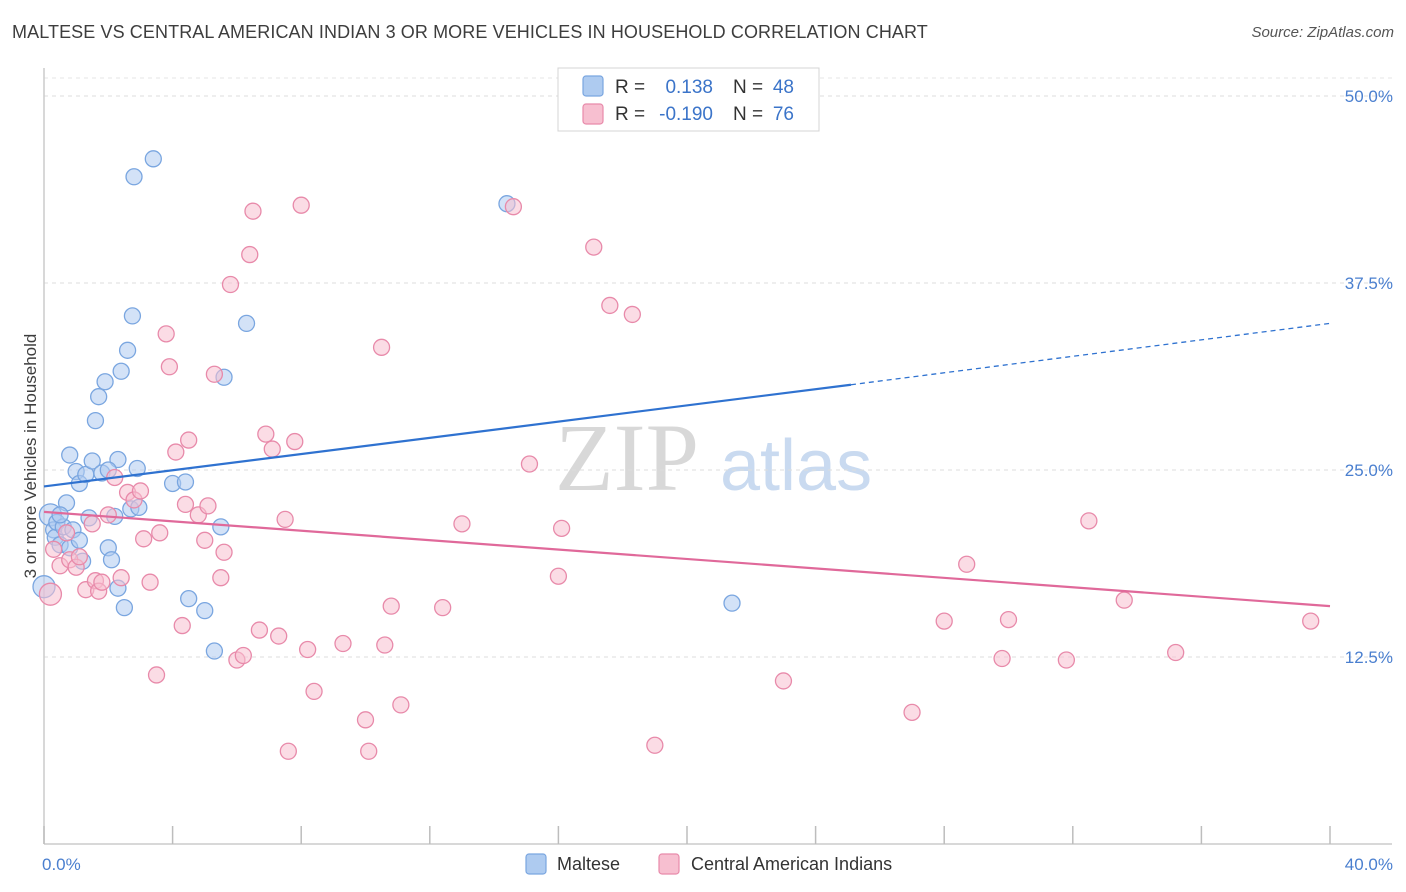 The width and height of the screenshot is (1406, 892). What do you see at coordinates (689, 87) in the screenshot?
I see `legend-r-value: 0.138` at bounding box center [689, 87].